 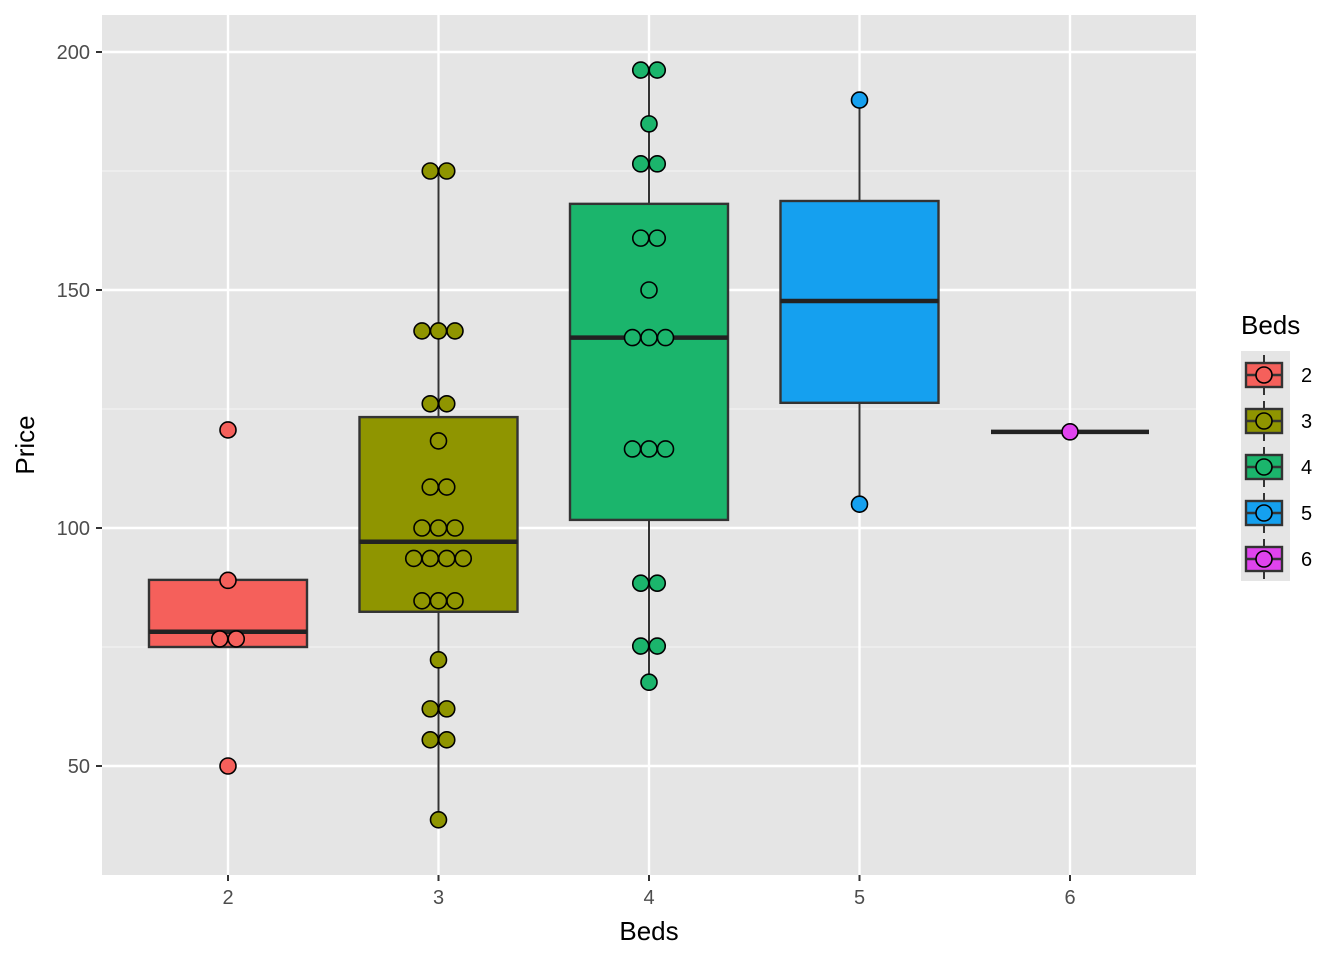 What do you see at coordinates (859, 898) in the screenshot?
I see `x-tick-label: 5` at bounding box center [859, 898].